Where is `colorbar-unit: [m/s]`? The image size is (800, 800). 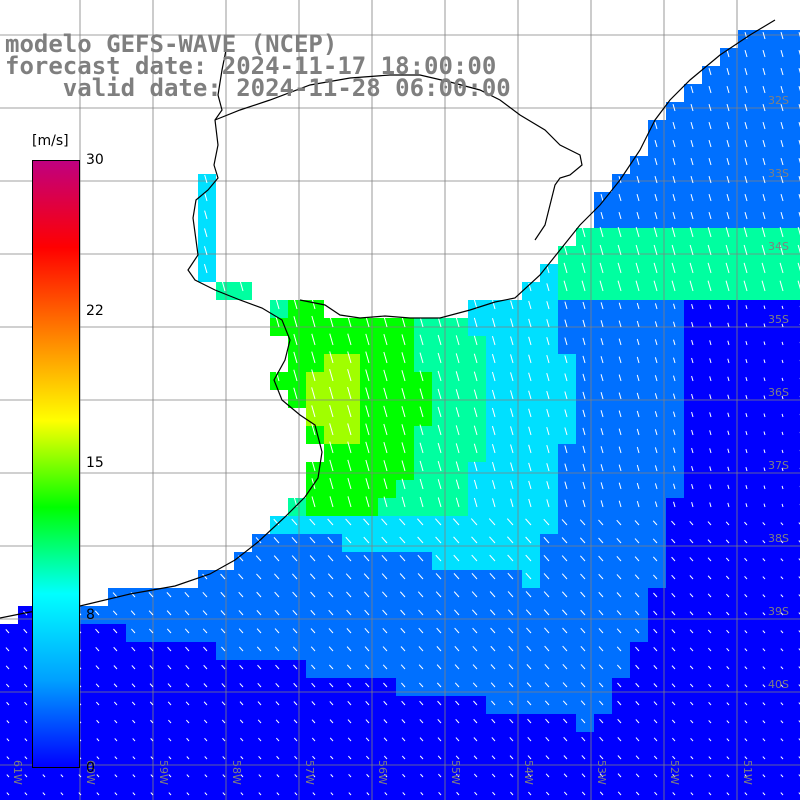
colorbar-unit: [m/s] is located at coordinates (50, 141).